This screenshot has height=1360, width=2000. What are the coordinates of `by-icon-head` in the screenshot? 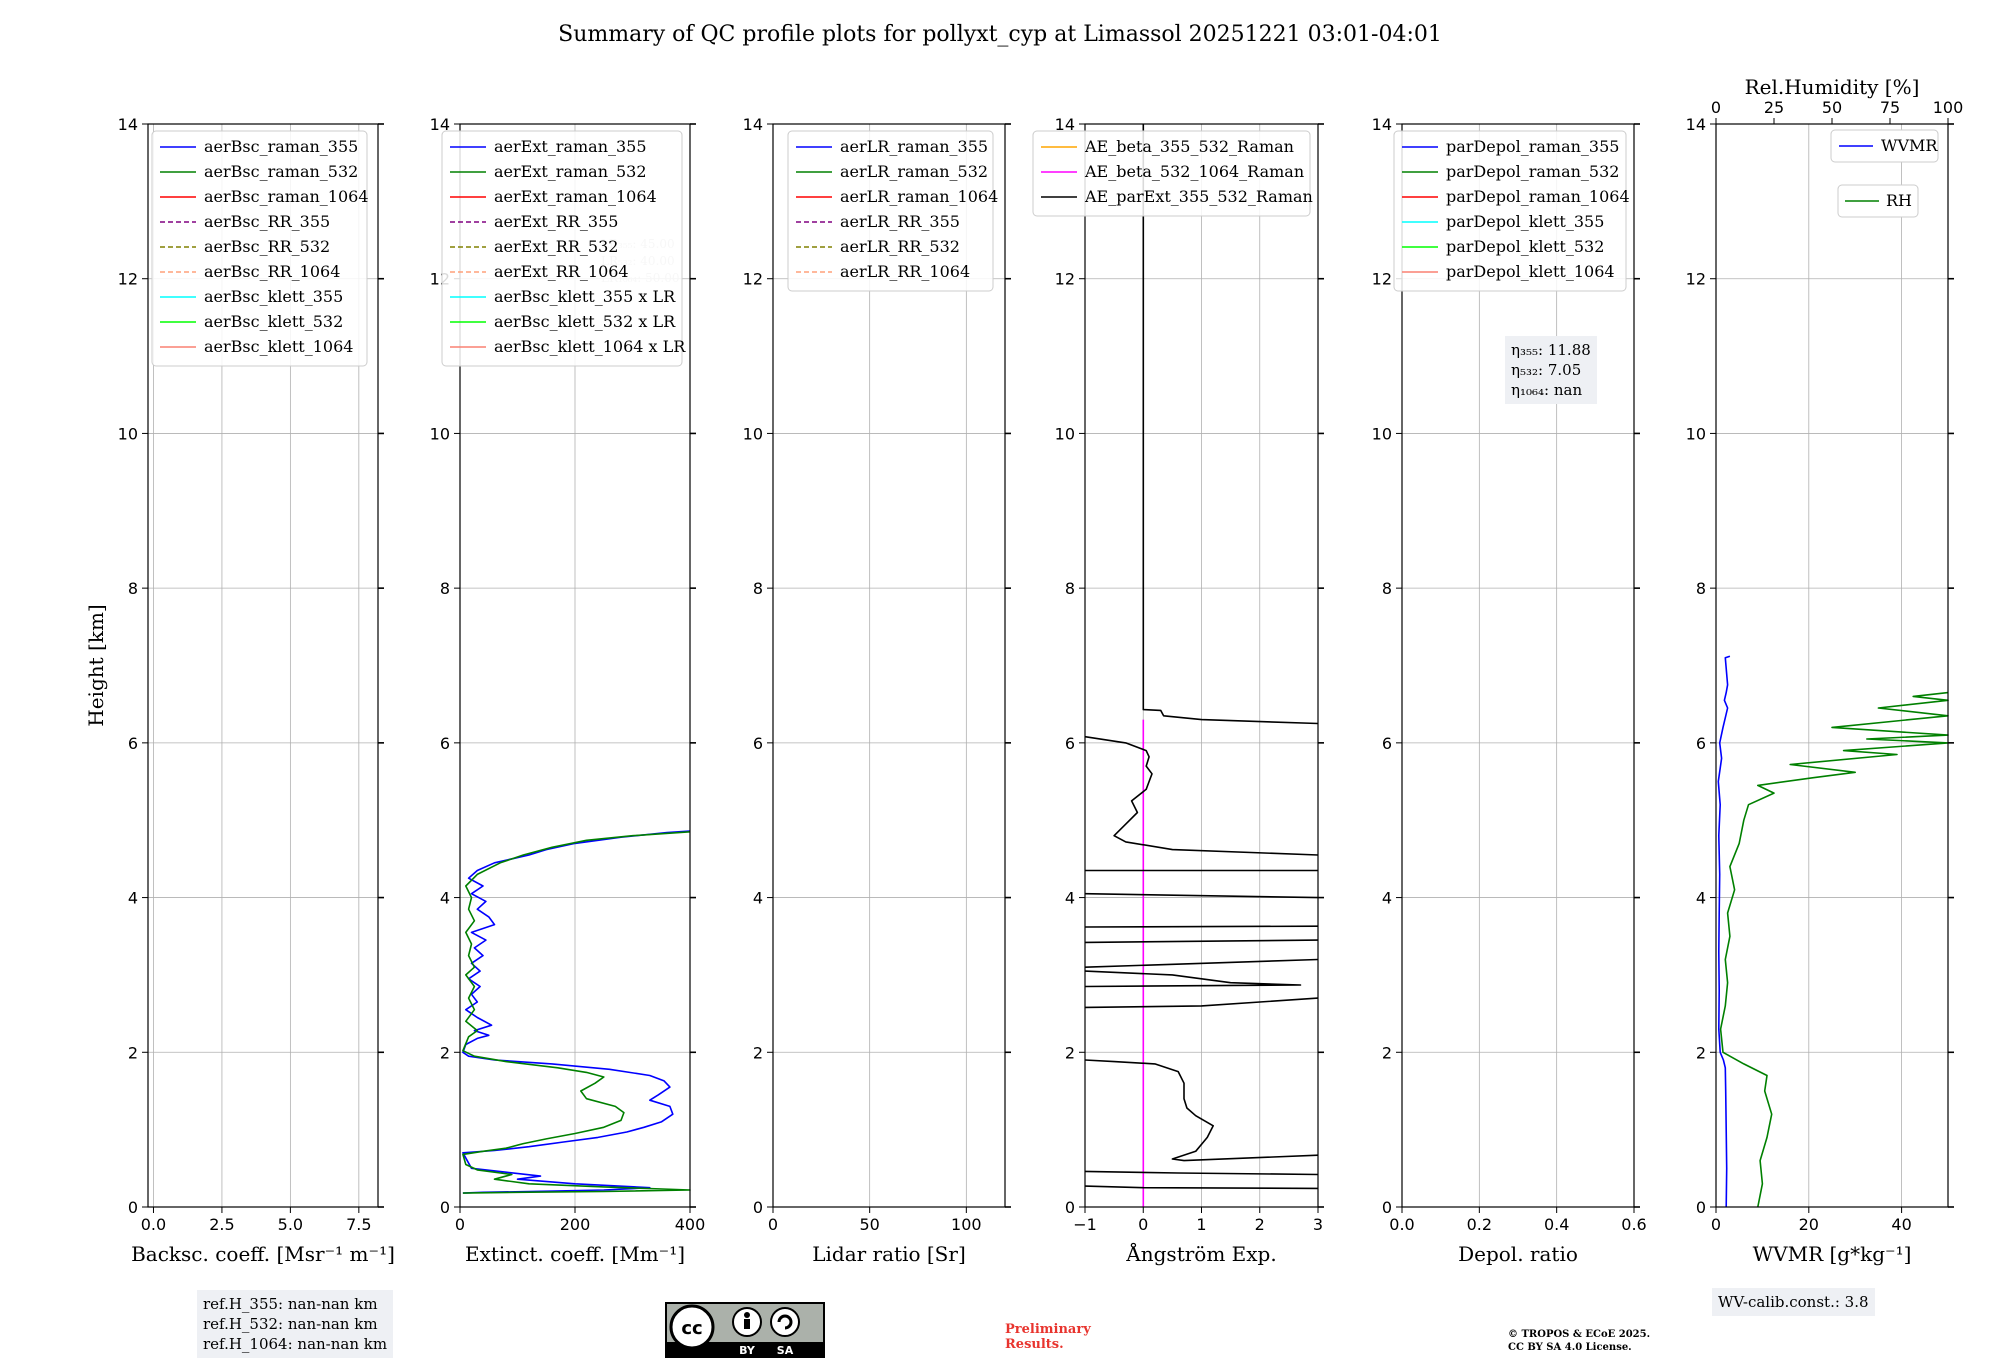 It's located at (747, 1315).